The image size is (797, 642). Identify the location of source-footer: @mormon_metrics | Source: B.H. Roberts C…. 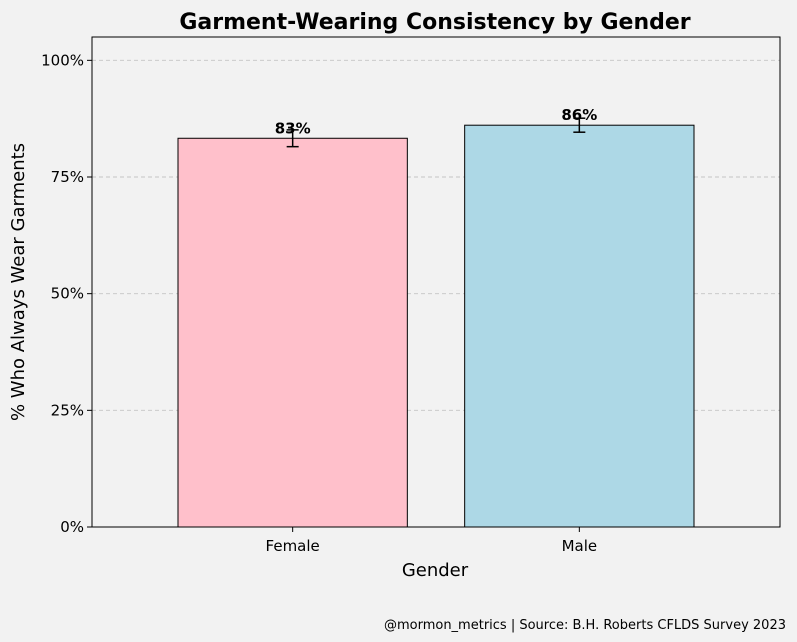
(585, 625).